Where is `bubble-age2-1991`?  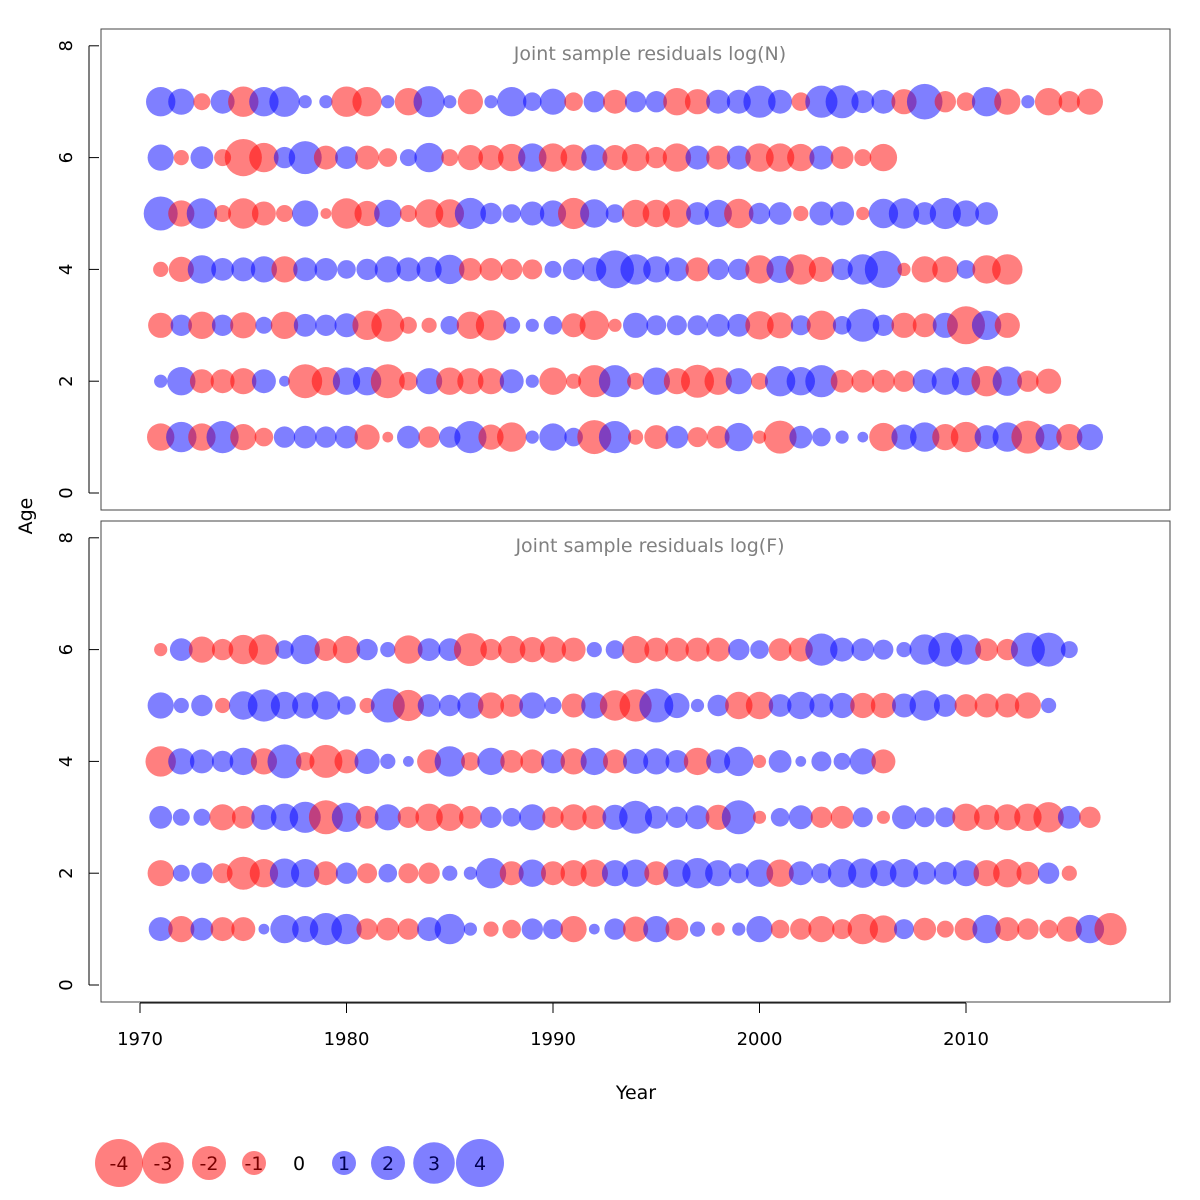 bubble-age2-1991 is located at coordinates (573, 873).